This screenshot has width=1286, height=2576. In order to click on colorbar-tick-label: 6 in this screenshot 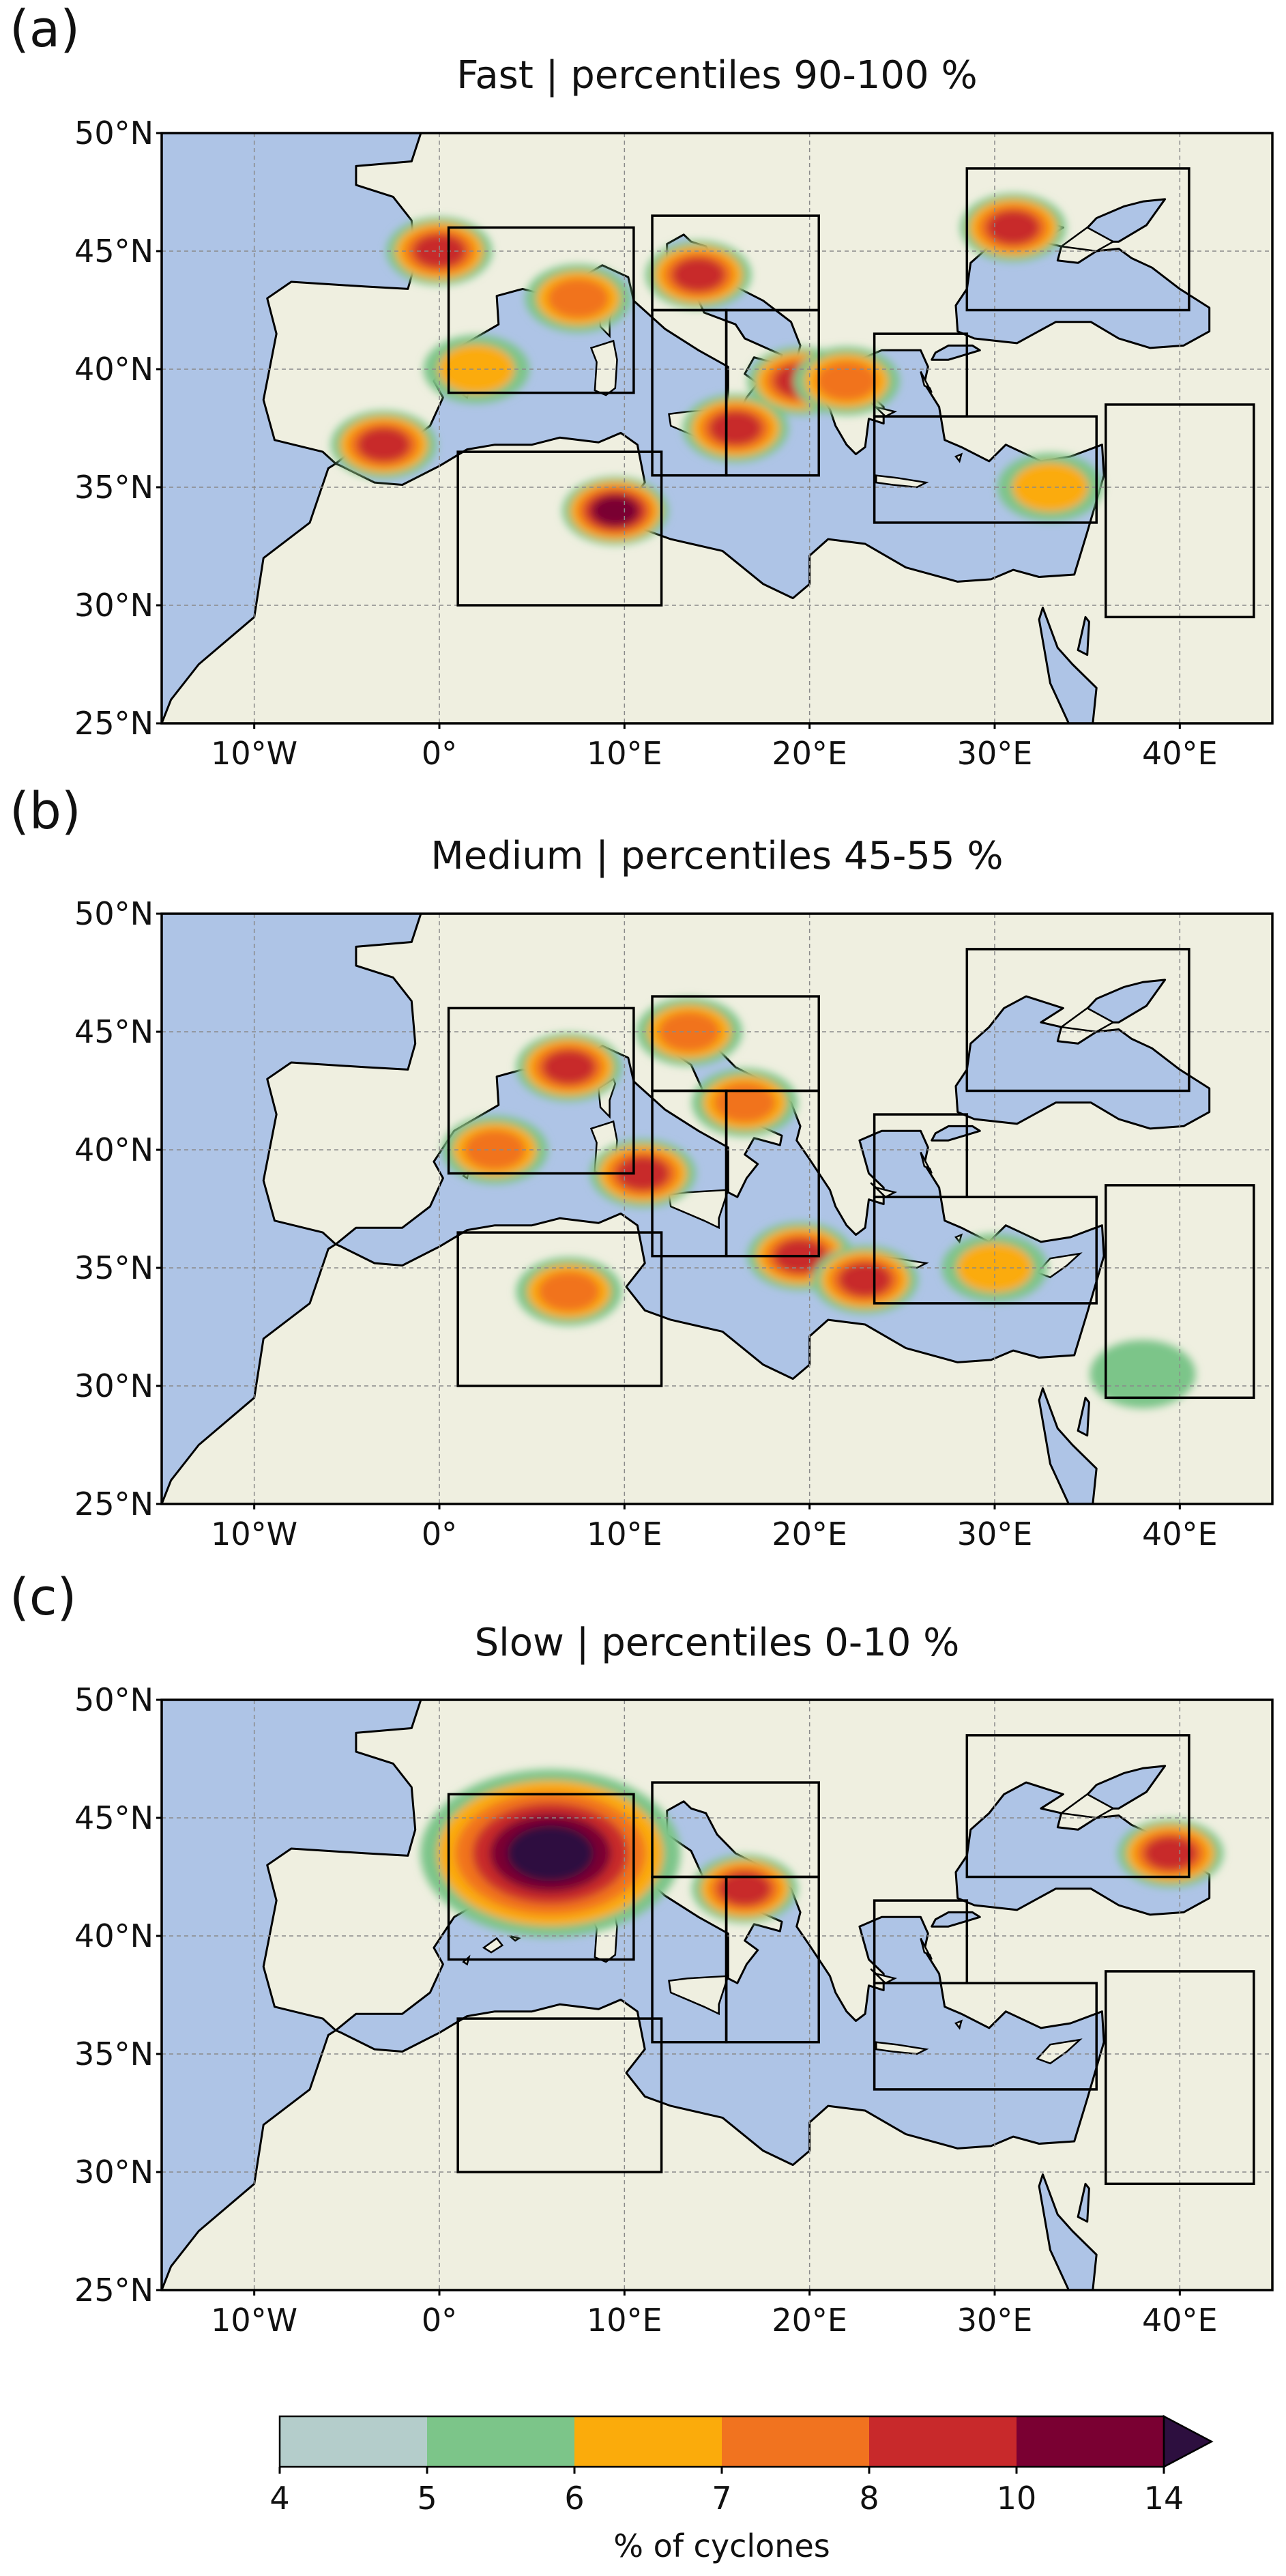, I will do `click(574, 2498)`.